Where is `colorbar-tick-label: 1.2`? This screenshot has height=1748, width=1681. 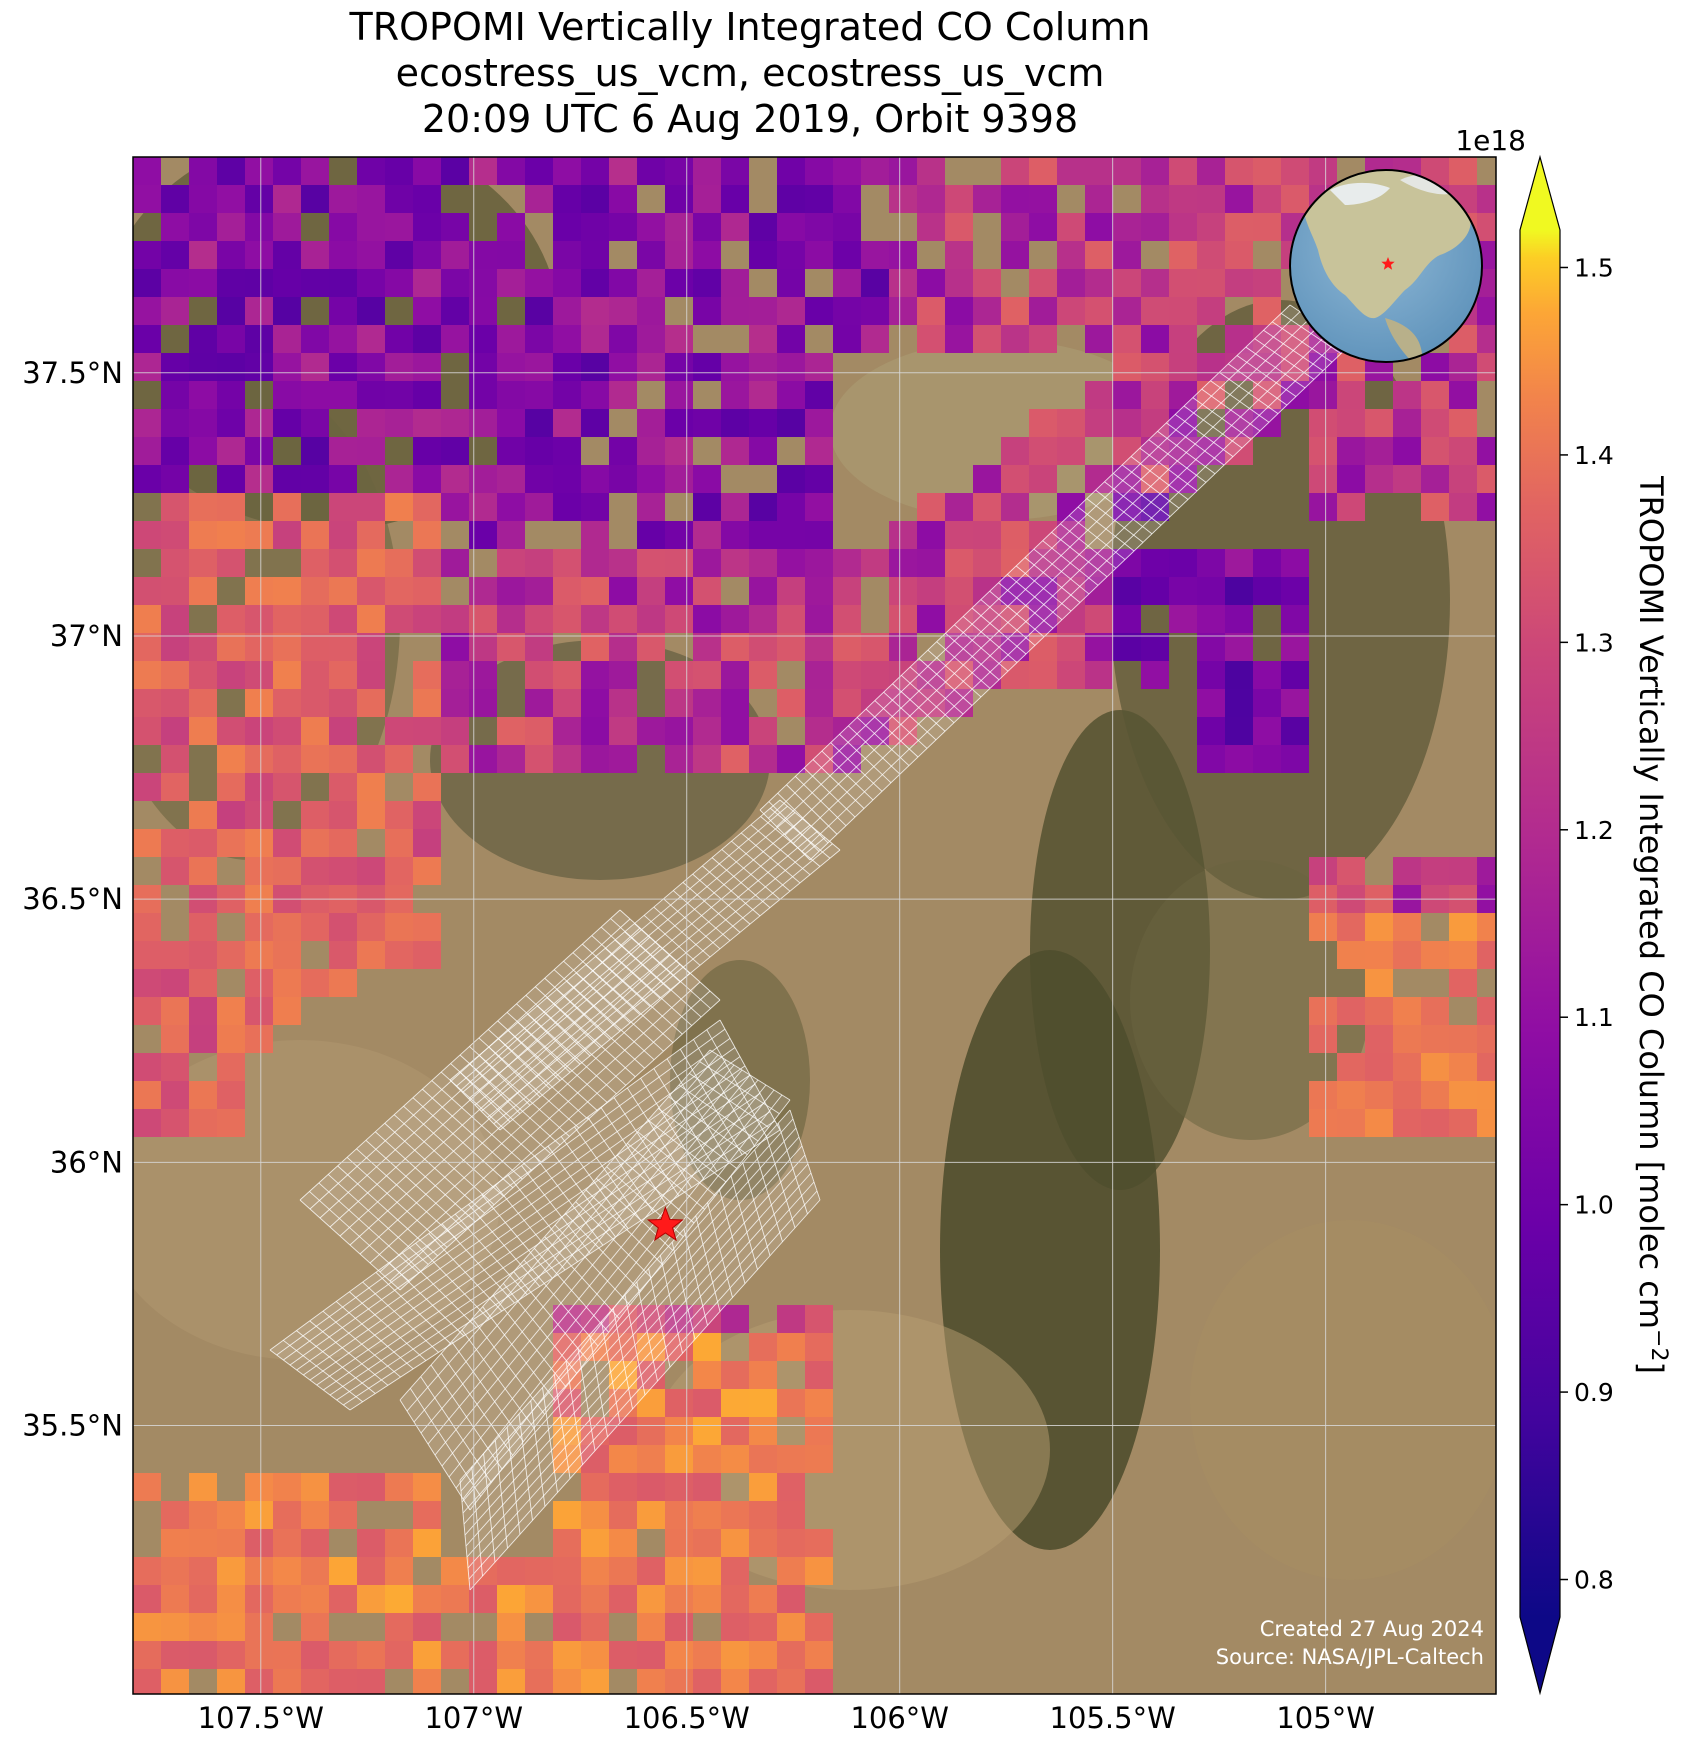 colorbar-tick-label: 1.2 is located at coordinates (1594, 830).